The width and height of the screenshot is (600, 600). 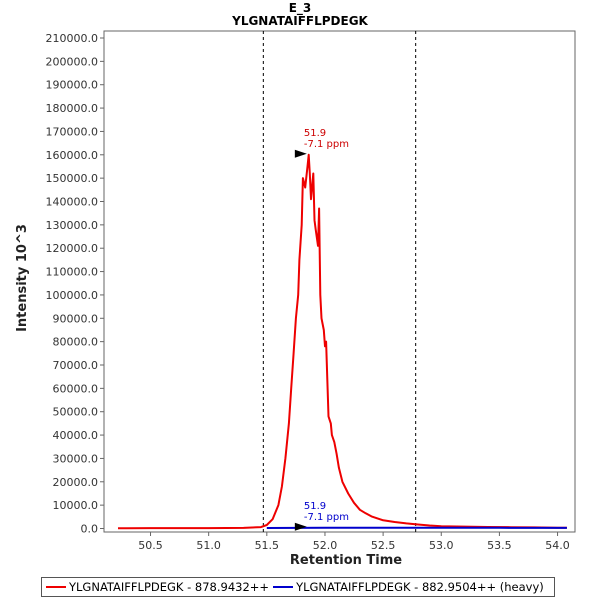 What do you see at coordinates (420, 587) in the screenshot?
I see `legend-label-heavy: YLGNATAIFFLPDEGK - 882.9504++ (heavy)` at bounding box center [420, 587].